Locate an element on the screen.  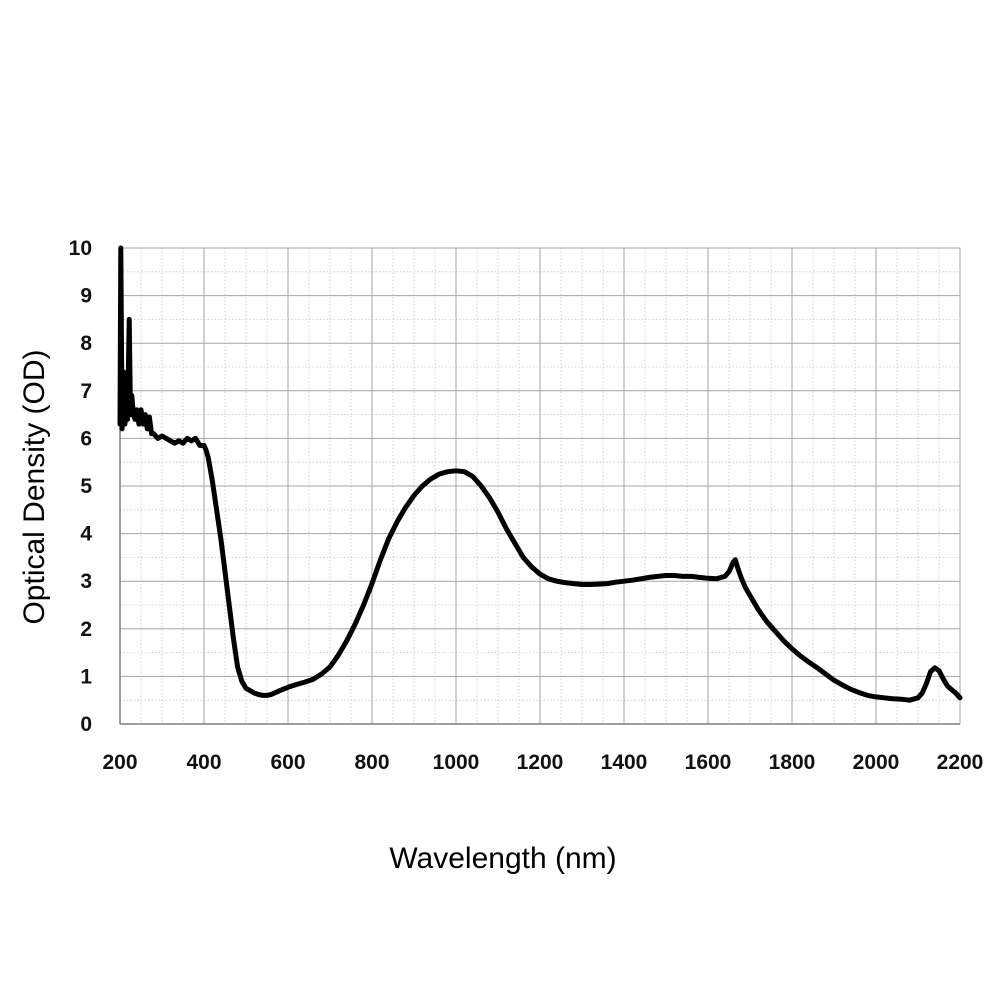
x-tick-label: 600 is located at coordinates (287, 762).